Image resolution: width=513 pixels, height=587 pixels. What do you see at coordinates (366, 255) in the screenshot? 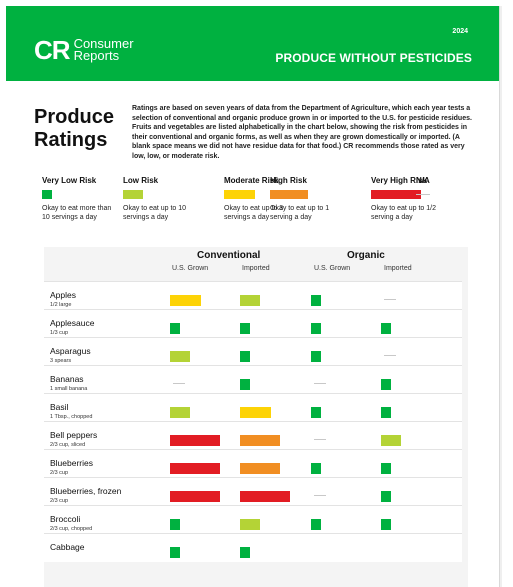
I see `organic-heading: Organic` at bounding box center [366, 255].